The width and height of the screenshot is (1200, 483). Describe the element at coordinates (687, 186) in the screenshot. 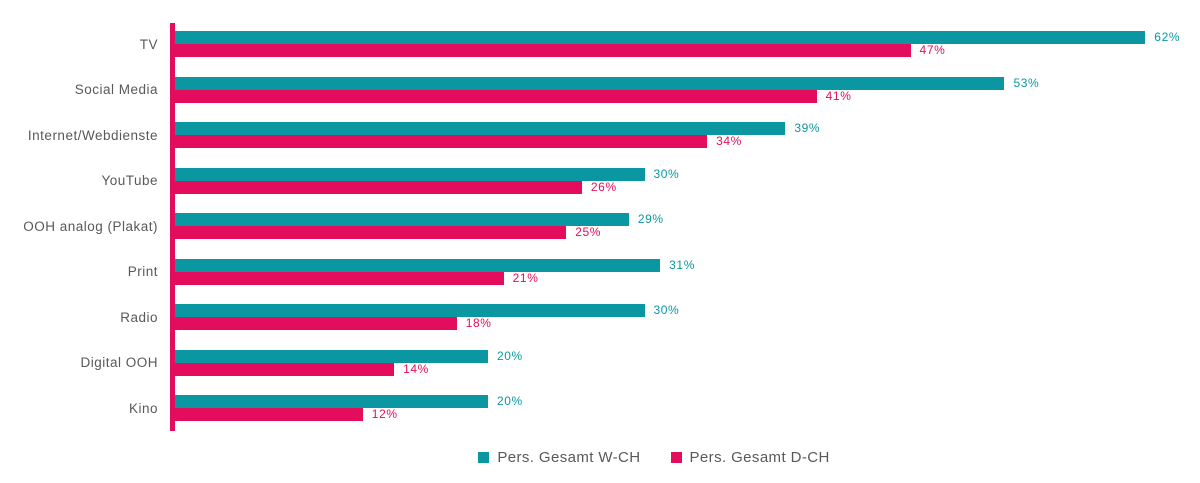

I see `bar-line: 26%` at that location.